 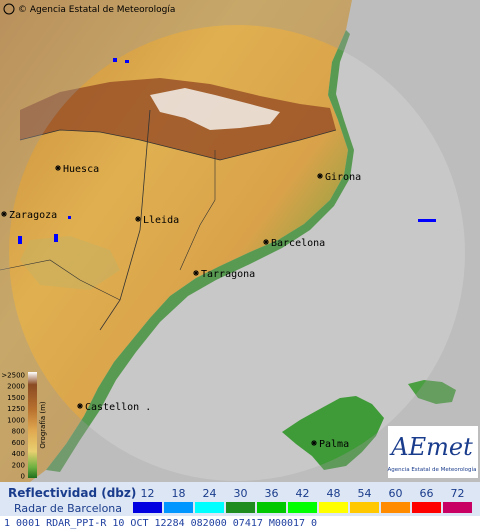 I want to click on orography-level: 1500, so click(x=16, y=398).